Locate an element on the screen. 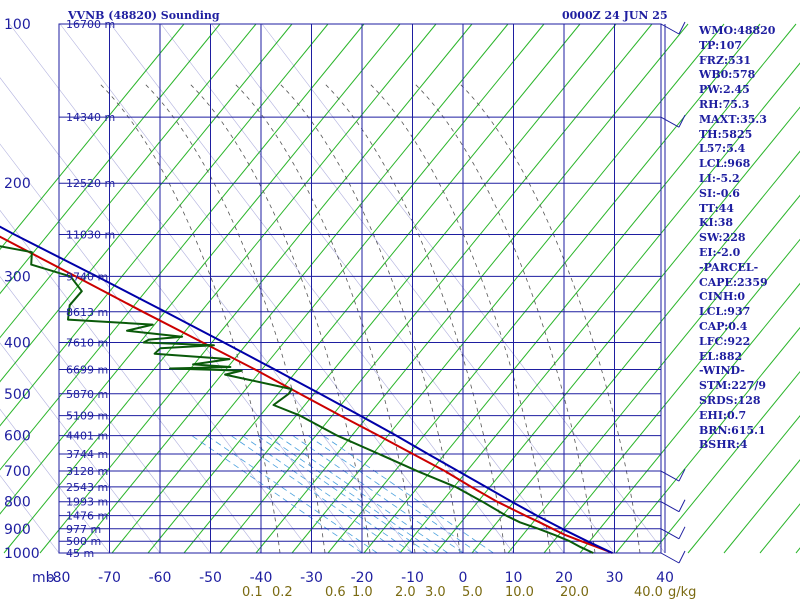  sounding-index: SW:228 is located at coordinates (722, 238).